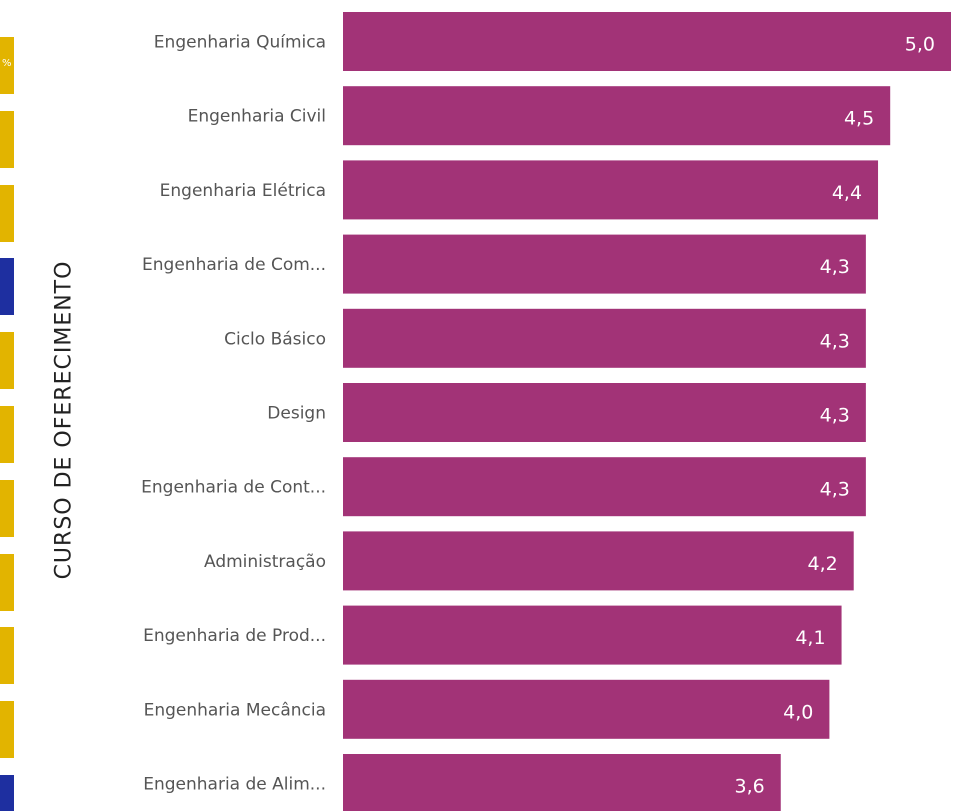 This screenshot has width=964, height=811. I want to click on category-label: Design, so click(296, 414).